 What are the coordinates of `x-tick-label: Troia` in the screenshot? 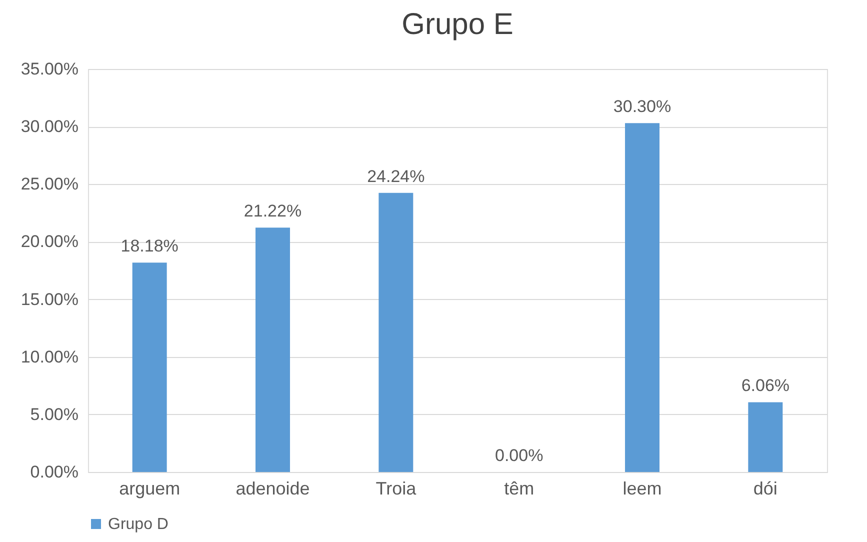 It's located at (397, 488).